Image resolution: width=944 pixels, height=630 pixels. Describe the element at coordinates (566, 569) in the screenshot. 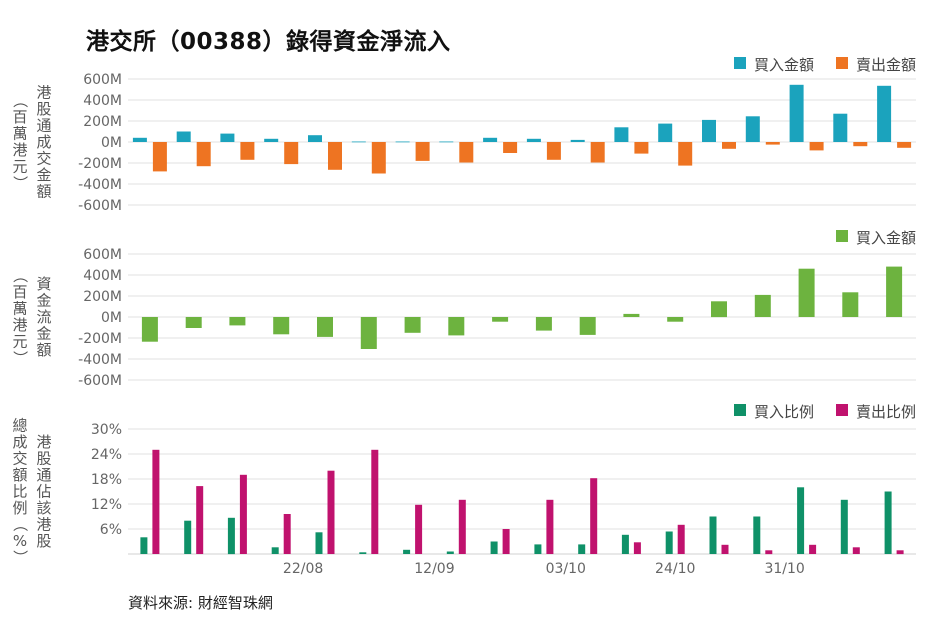

I see `x-tick-label: 03/10` at that location.